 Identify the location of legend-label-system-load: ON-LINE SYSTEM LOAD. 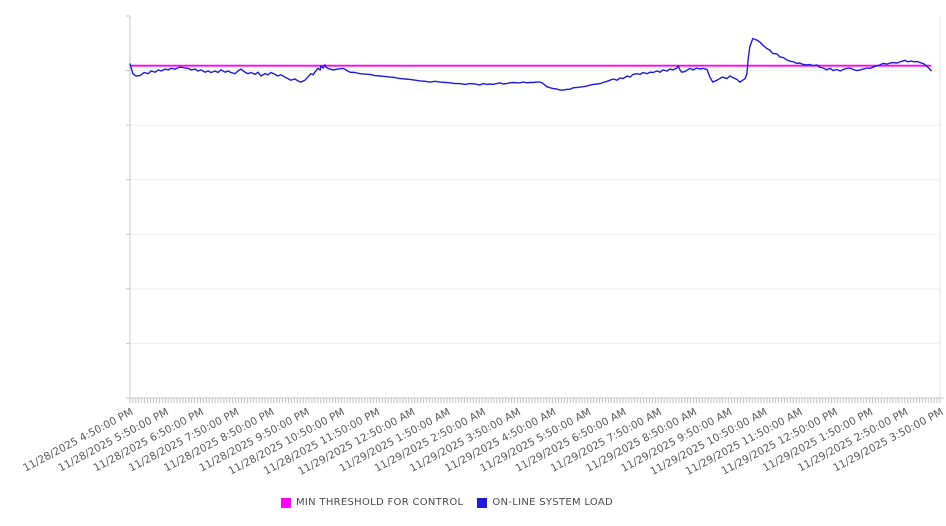
(553, 502).